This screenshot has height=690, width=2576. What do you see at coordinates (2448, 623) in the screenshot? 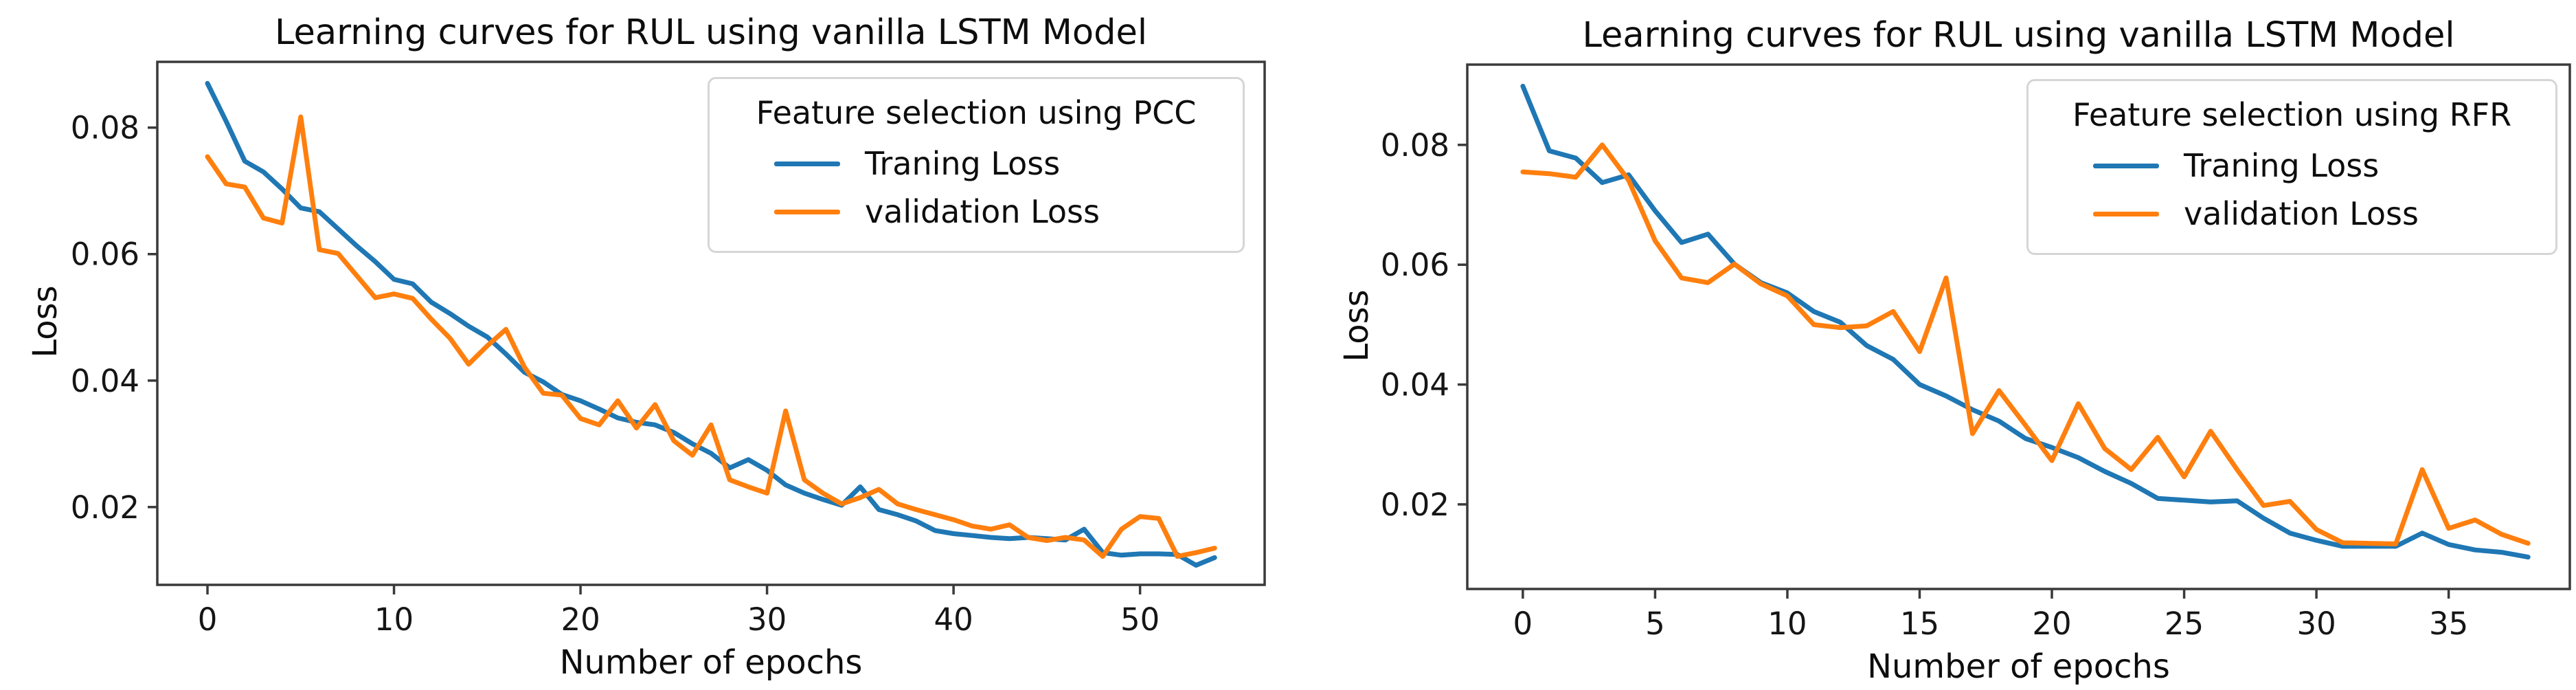
I see `x-tick-label: 35` at bounding box center [2448, 623].